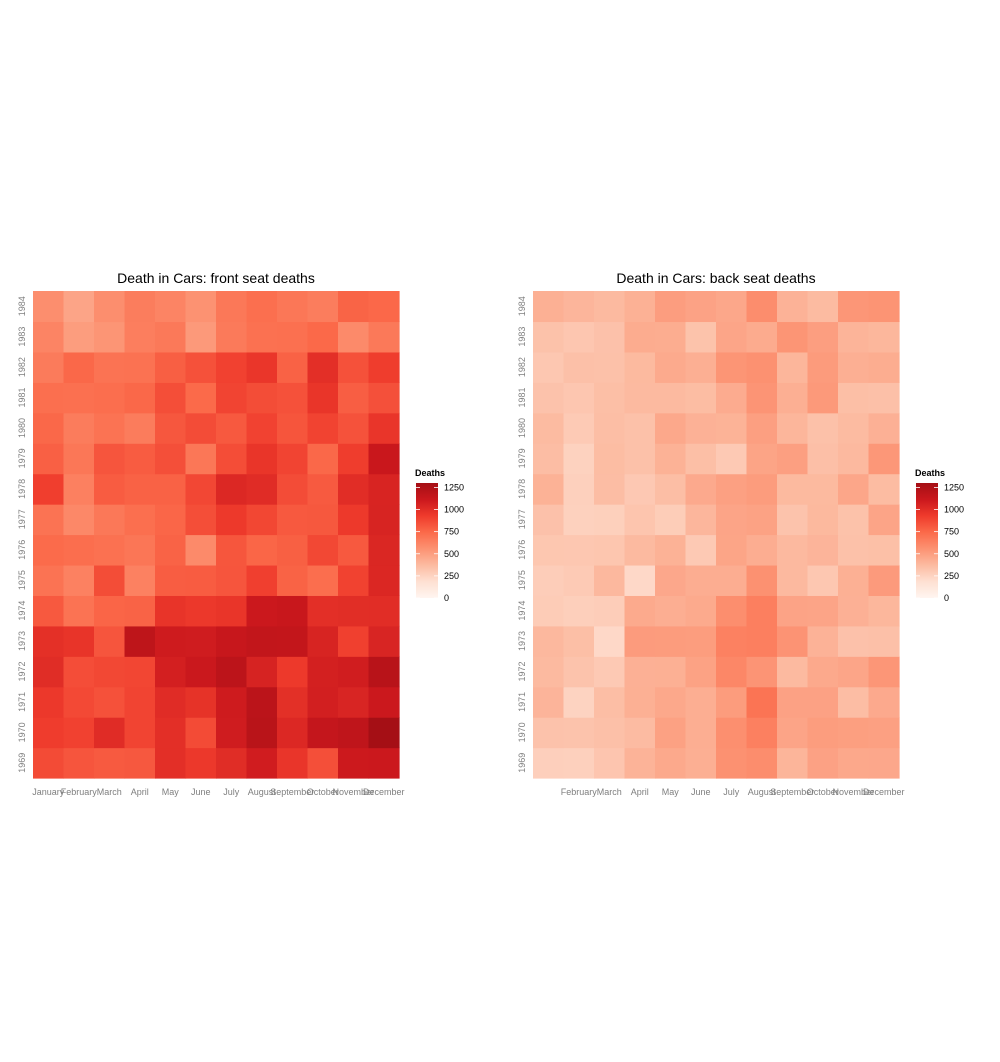  Describe the element at coordinates (22, 428) in the screenshot. I see `y-tick-label: 1980` at that location.